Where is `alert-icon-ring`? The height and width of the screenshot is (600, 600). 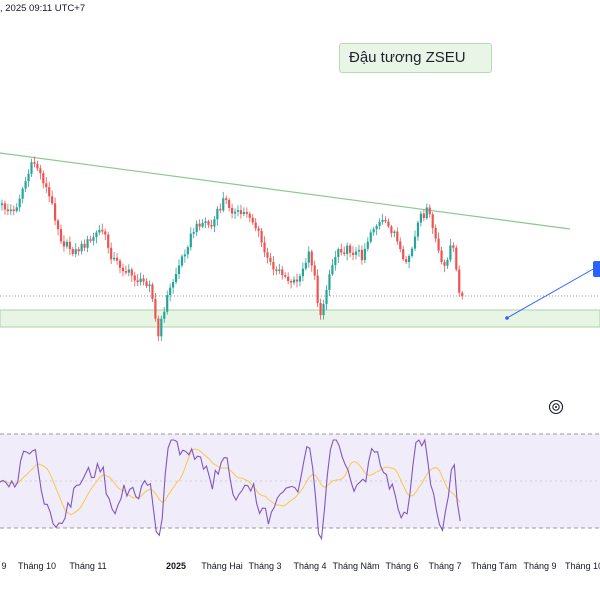
alert-icon-ring is located at coordinates (556, 407).